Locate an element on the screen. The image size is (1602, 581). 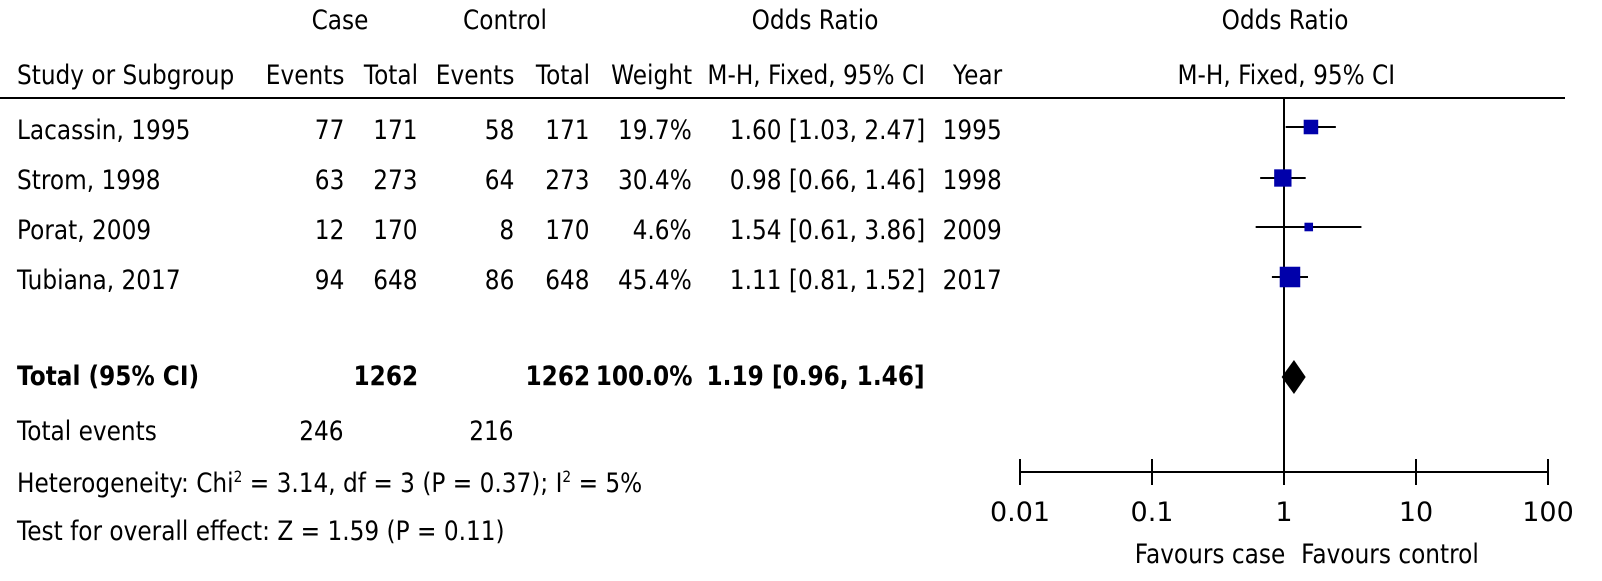
case-total: 171 is located at coordinates (395, 130).